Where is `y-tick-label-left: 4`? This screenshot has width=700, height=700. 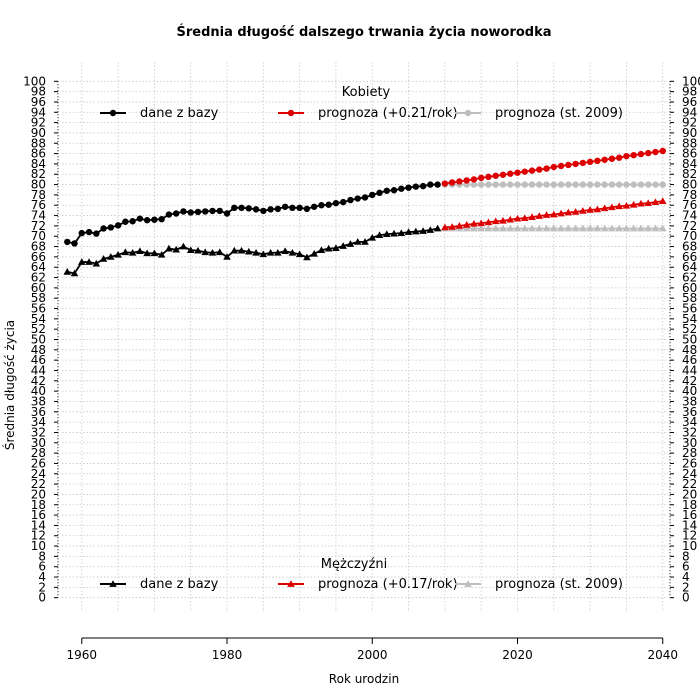 y-tick-label-left: 4 is located at coordinates (42, 577).